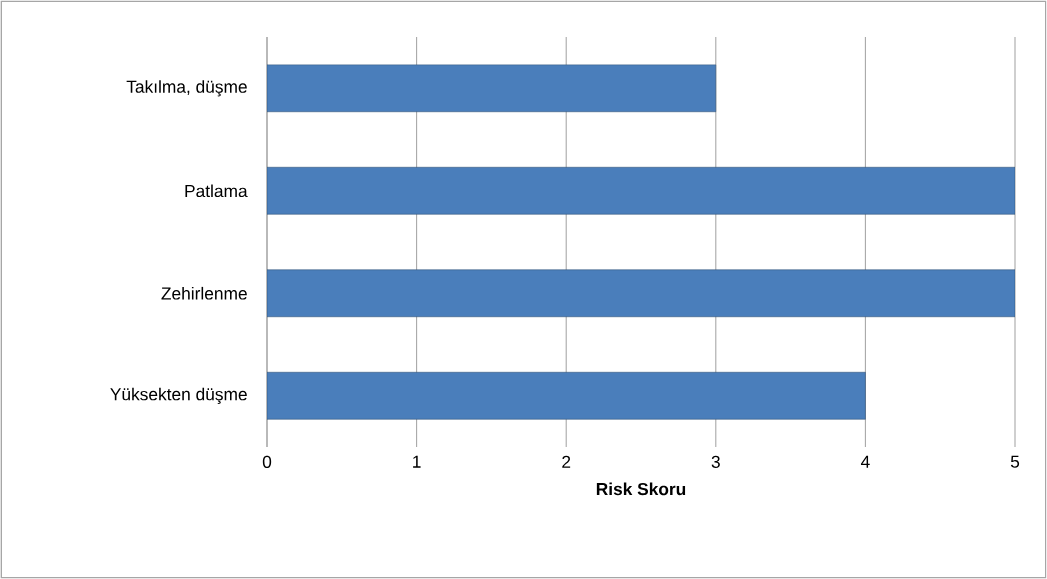 This screenshot has width=1047, height=579. Describe the element at coordinates (566, 461) in the screenshot. I see `x-tick-label: 2` at that location.